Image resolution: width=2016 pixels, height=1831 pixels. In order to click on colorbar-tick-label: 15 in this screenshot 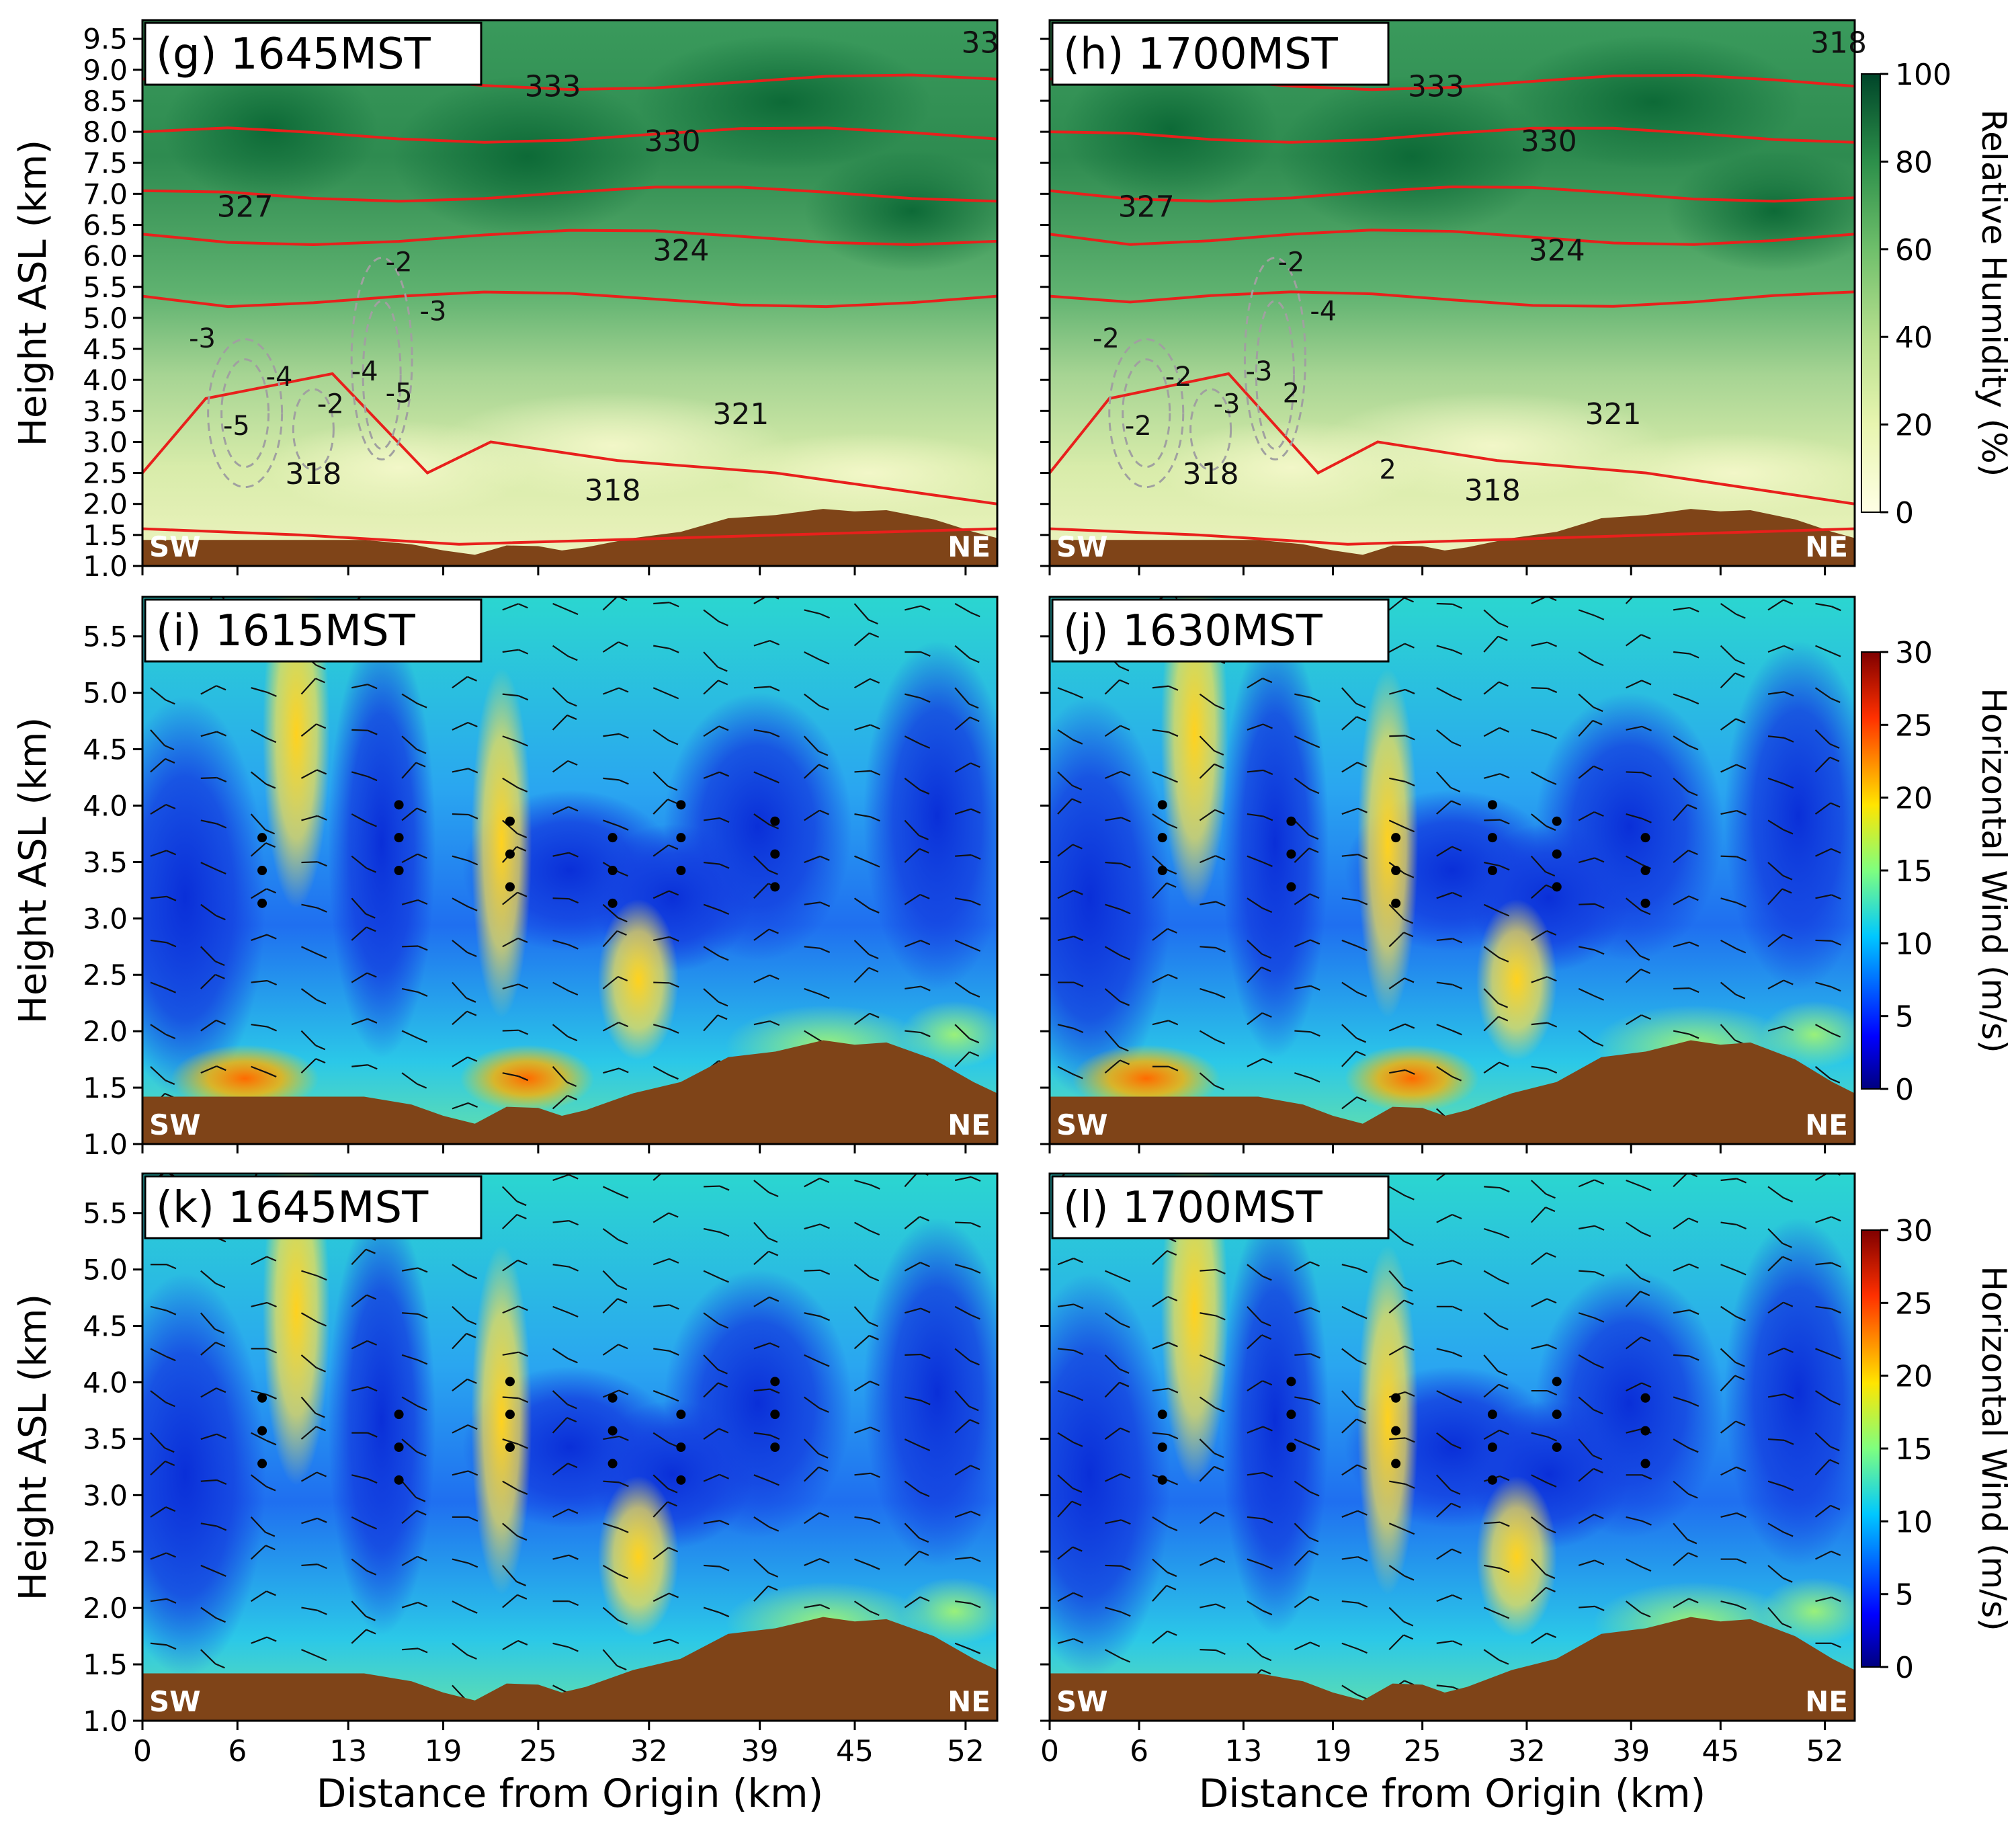, I will do `click(1914, 871)`.